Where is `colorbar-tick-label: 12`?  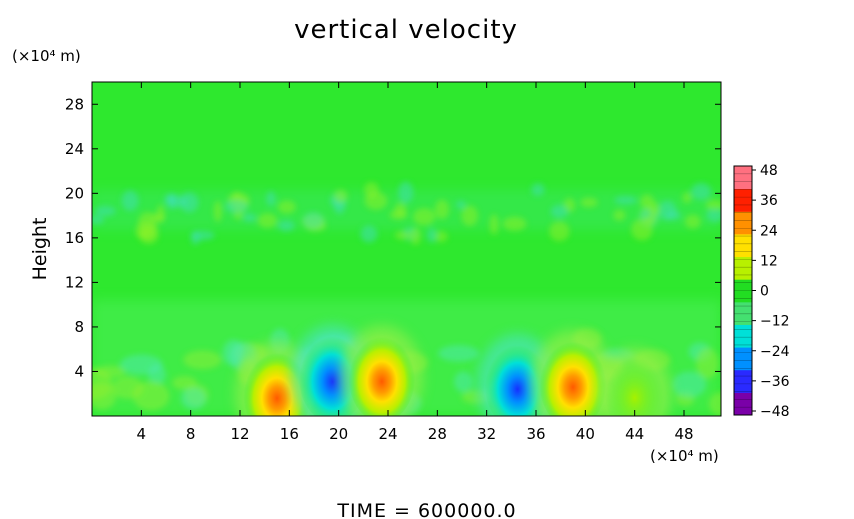 colorbar-tick-label: 12 is located at coordinates (769, 261).